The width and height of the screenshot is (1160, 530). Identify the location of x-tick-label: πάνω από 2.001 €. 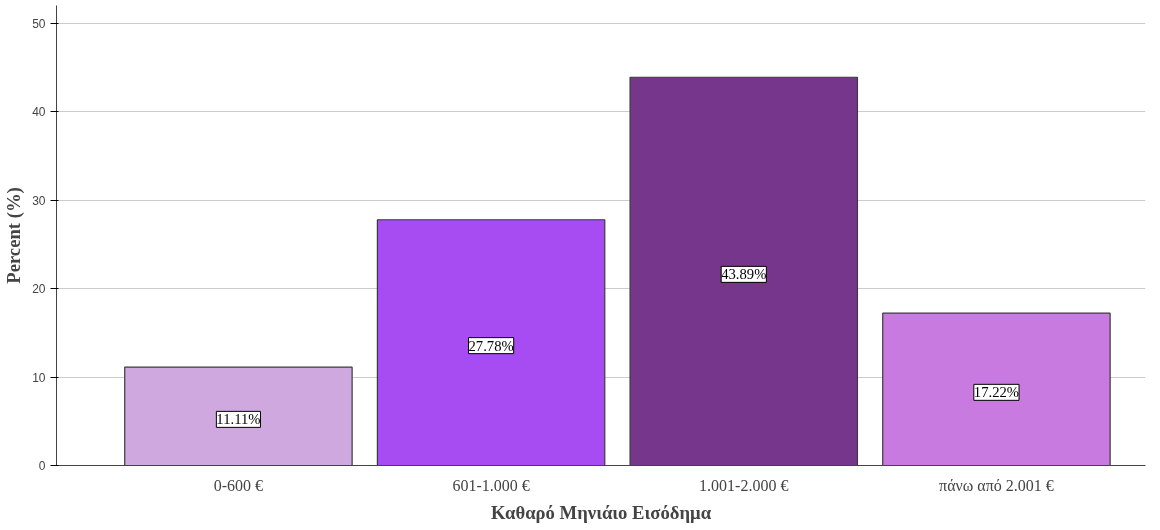
(996, 485).